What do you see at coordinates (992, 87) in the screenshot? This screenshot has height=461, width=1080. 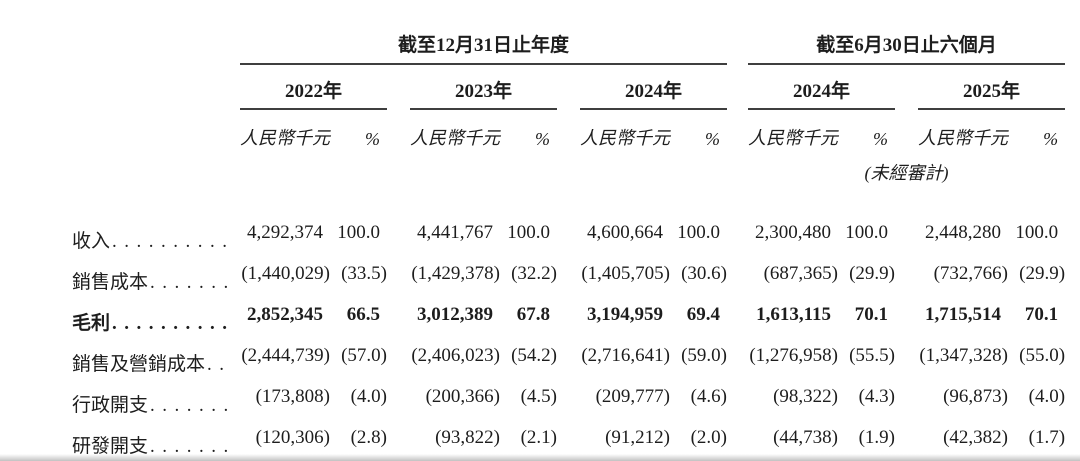 I see `year-header-2025-interim: 2025年` at bounding box center [992, 87].